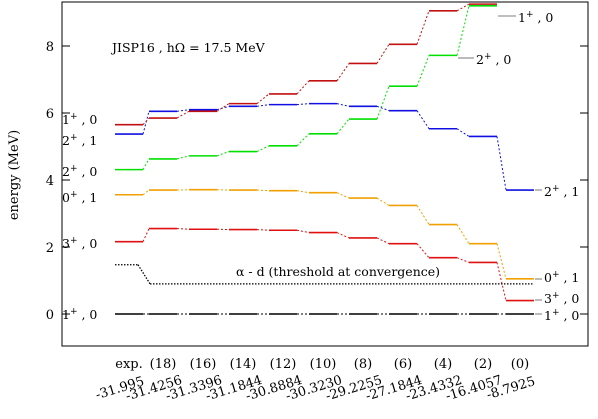 The height and width of the screenshot is (419, 598). I want to click on right-level-label: 3+ , 0, so click(561, 298).